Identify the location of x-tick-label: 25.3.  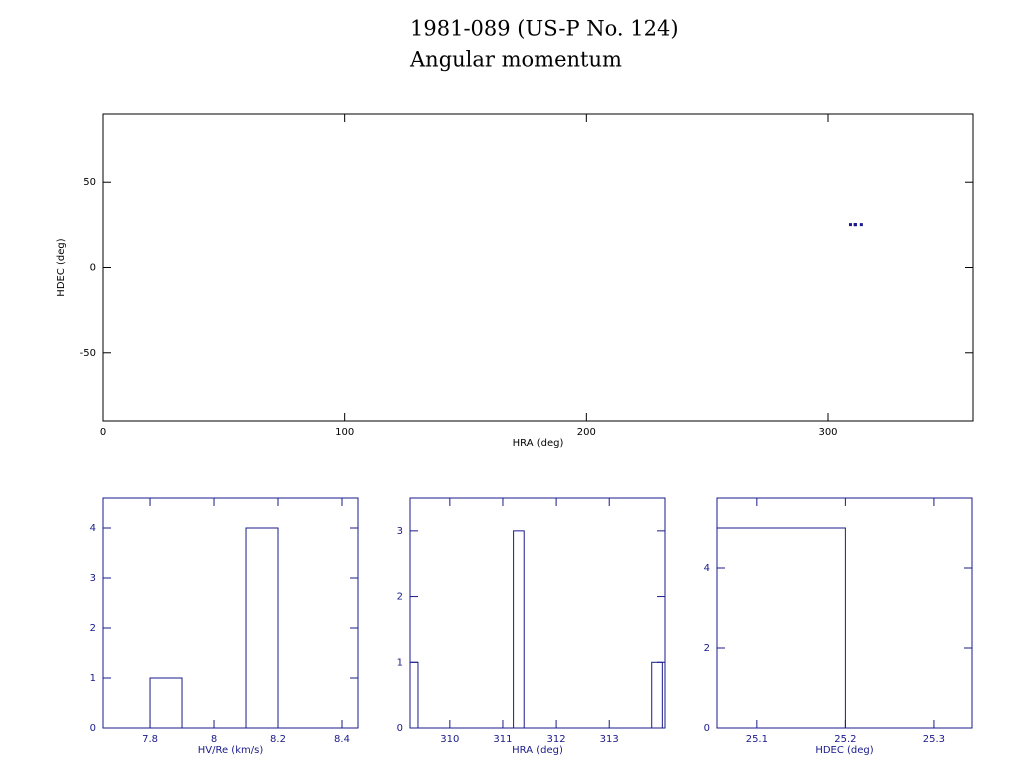
(934, 739).